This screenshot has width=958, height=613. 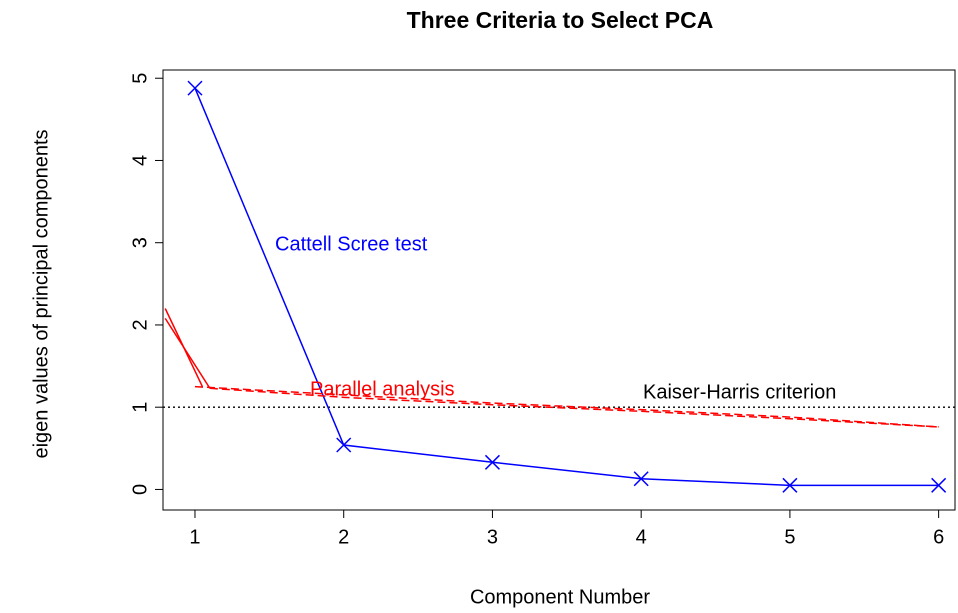 I want to click on y-tick-label: 1, so click(x=140, y=407).